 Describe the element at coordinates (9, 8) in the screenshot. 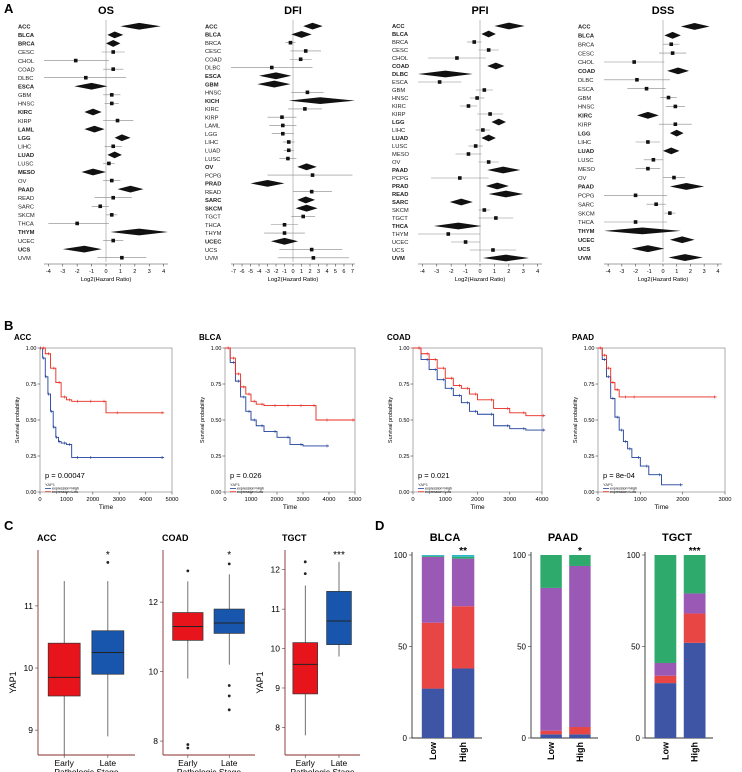

I see `panel-label-a: A` at that location.